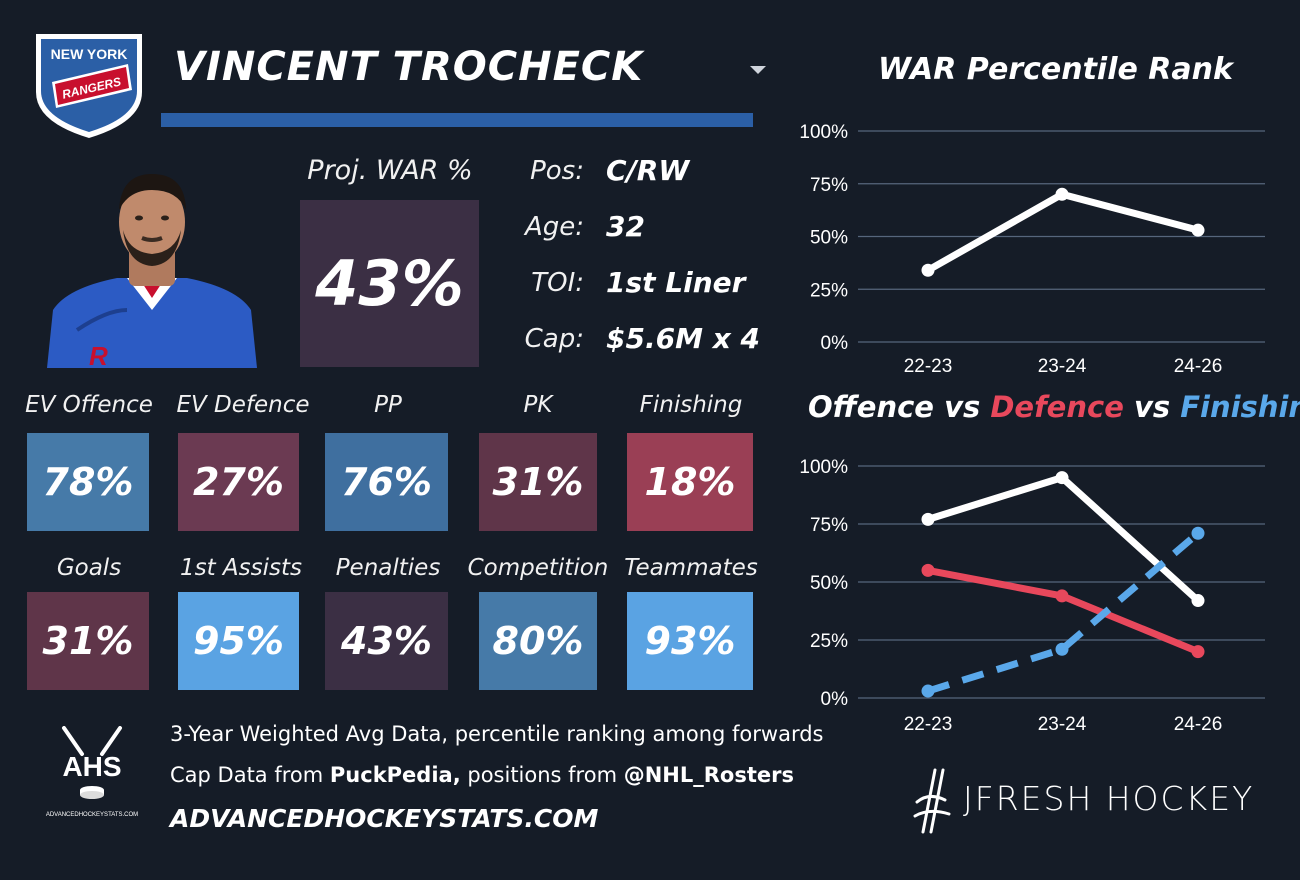 The width and height of the screenshot is (1300, 880). I want to click on stat-label-1st-assists: 1st Assists, so click(241, 568).